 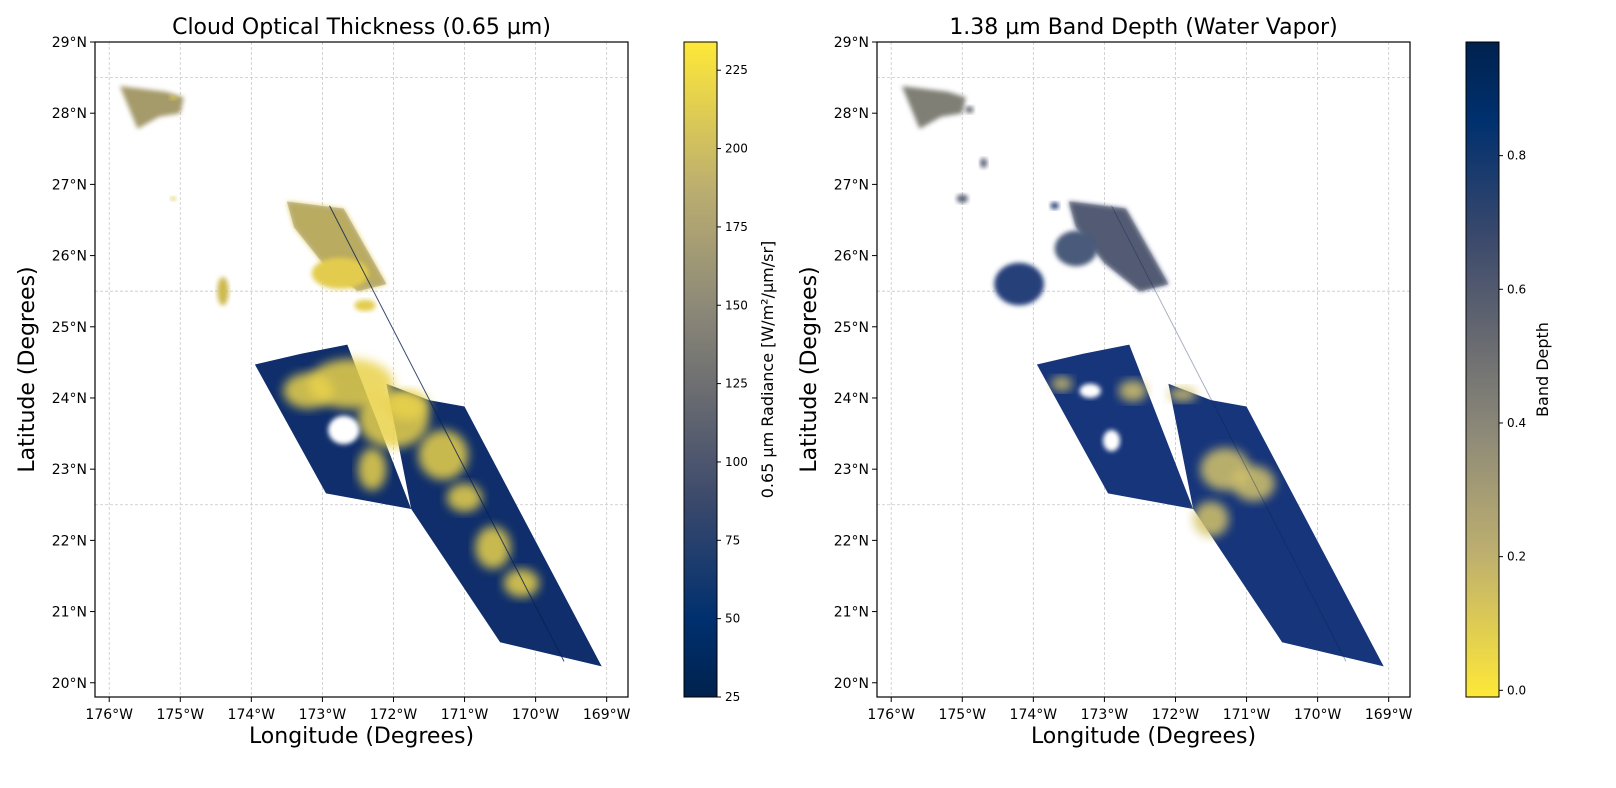 What do you see at coordinates (736, 149) in the screenshot?
I see `colorbar-tick-label: 200` at bounding box center [736, 149].